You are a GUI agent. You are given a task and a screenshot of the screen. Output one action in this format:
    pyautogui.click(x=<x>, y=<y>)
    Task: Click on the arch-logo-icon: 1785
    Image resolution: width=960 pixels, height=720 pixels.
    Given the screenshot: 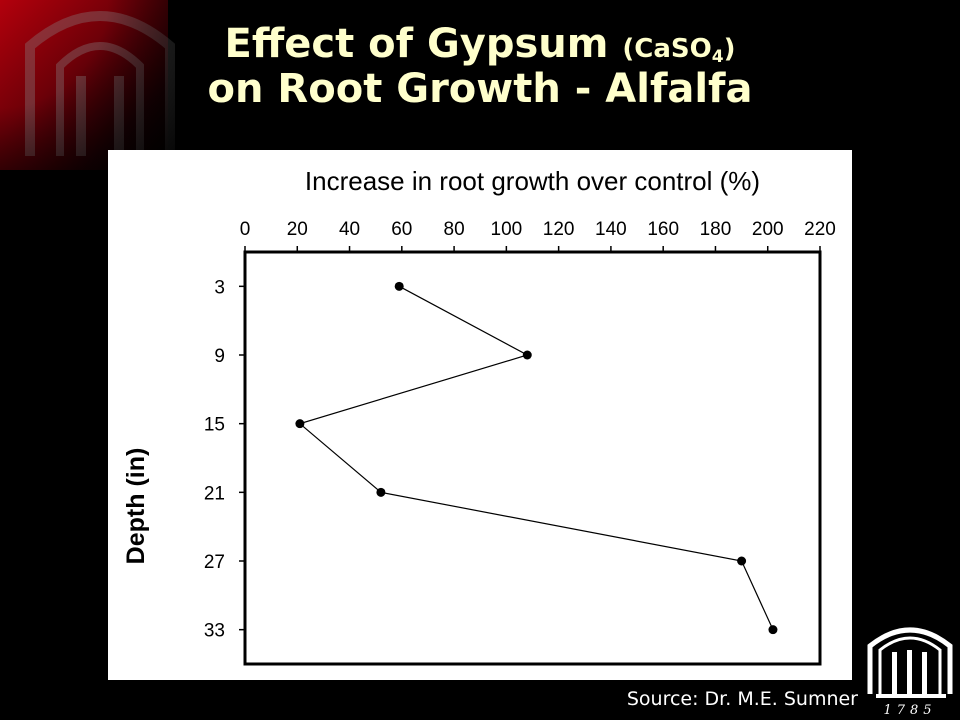 What is the action you would take?
    pyautogui.click(x=910, y=672)
    